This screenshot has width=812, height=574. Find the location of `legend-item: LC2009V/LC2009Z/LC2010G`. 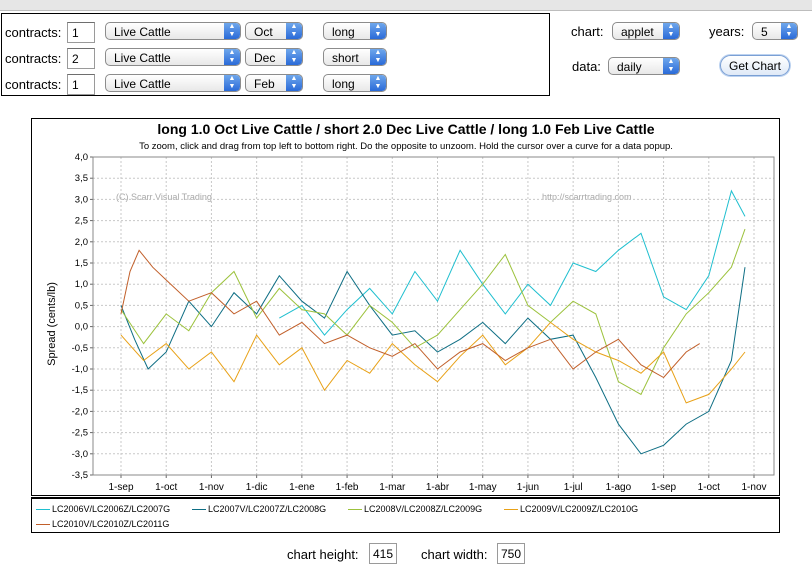

legend-item: LC2009V/LC2009Z/LC2010G is located at coordinates (571, 509).